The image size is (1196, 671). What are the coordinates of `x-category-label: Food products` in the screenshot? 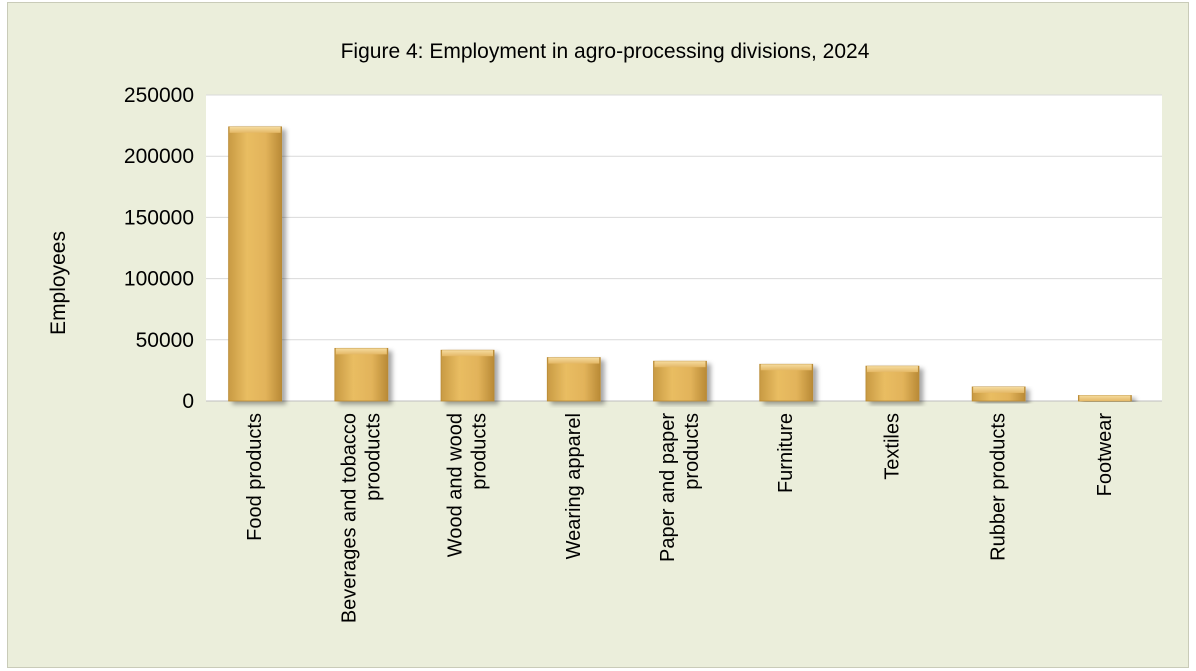 It's located at (255, 477).